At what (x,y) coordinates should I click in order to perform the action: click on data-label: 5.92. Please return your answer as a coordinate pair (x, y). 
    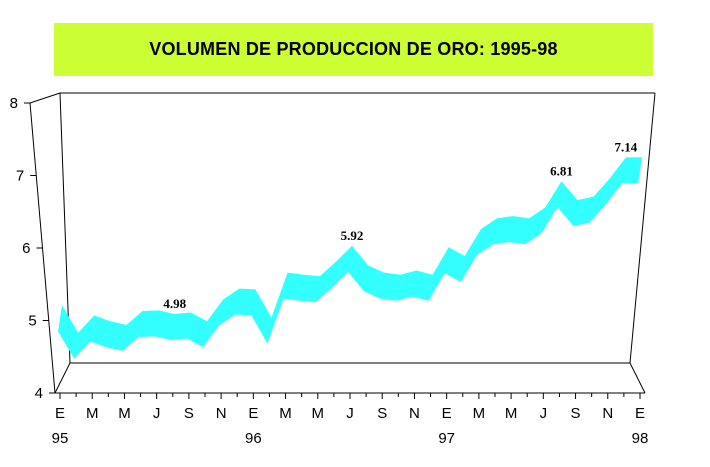
    Looking at the image, I should click on (352, 235).